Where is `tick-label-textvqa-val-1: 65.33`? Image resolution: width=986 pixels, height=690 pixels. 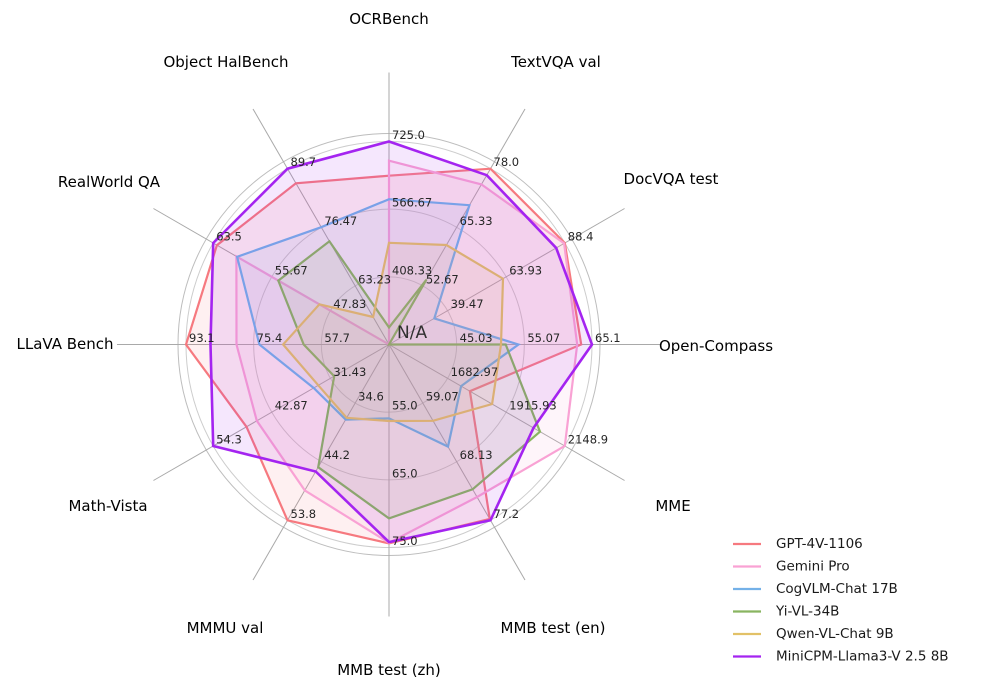
tick-label-textvqa-val-1: 65.33 is located at coordinates (476, 221).